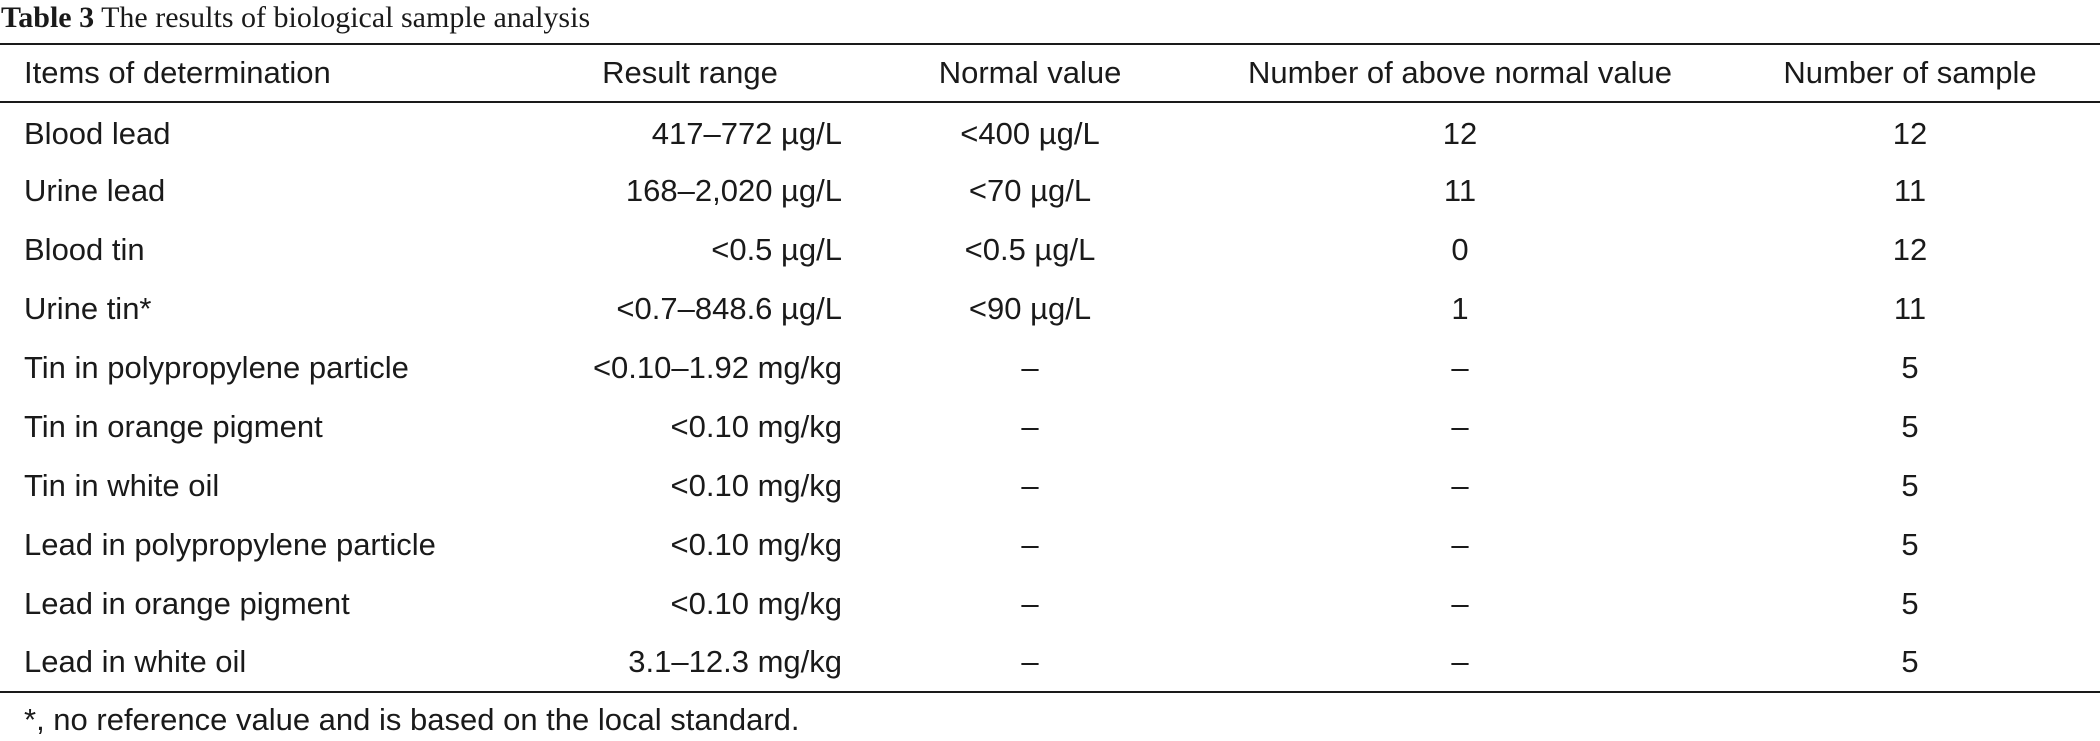 The height and width of the screenshot is (741, 2100). Describe the element at coordinates (1050, 603) in the screenshot. I see `table-row: Lead in orange pigment <0.10 mg/kg – – 5` at that location.